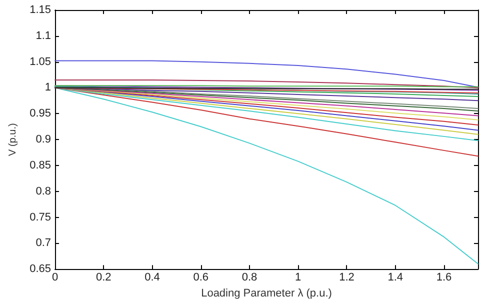  Describe the element at coordinates (298, 278) in the screenshot. I see `x-tick-label: 1` at that location.